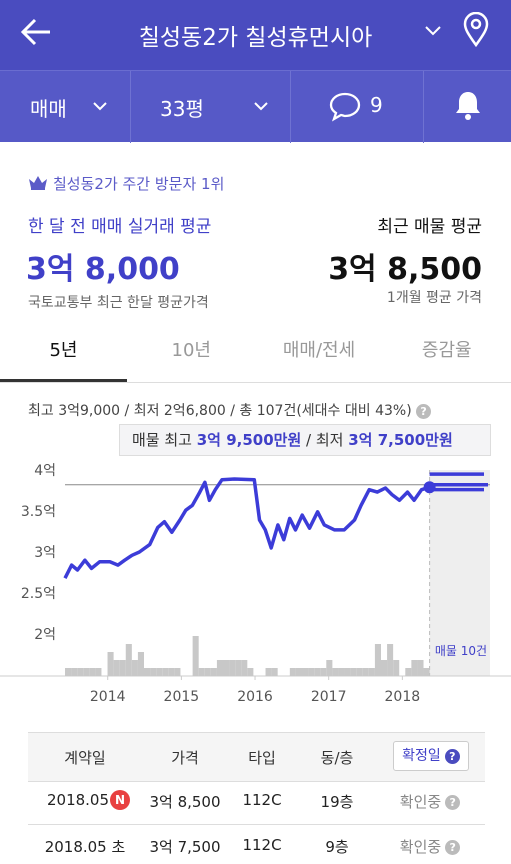 This screenshot has height=864, width=511. Describe the element at coordinates (103, 269) in the screenshot. I see `left-value: 3억 8,000` at that location.